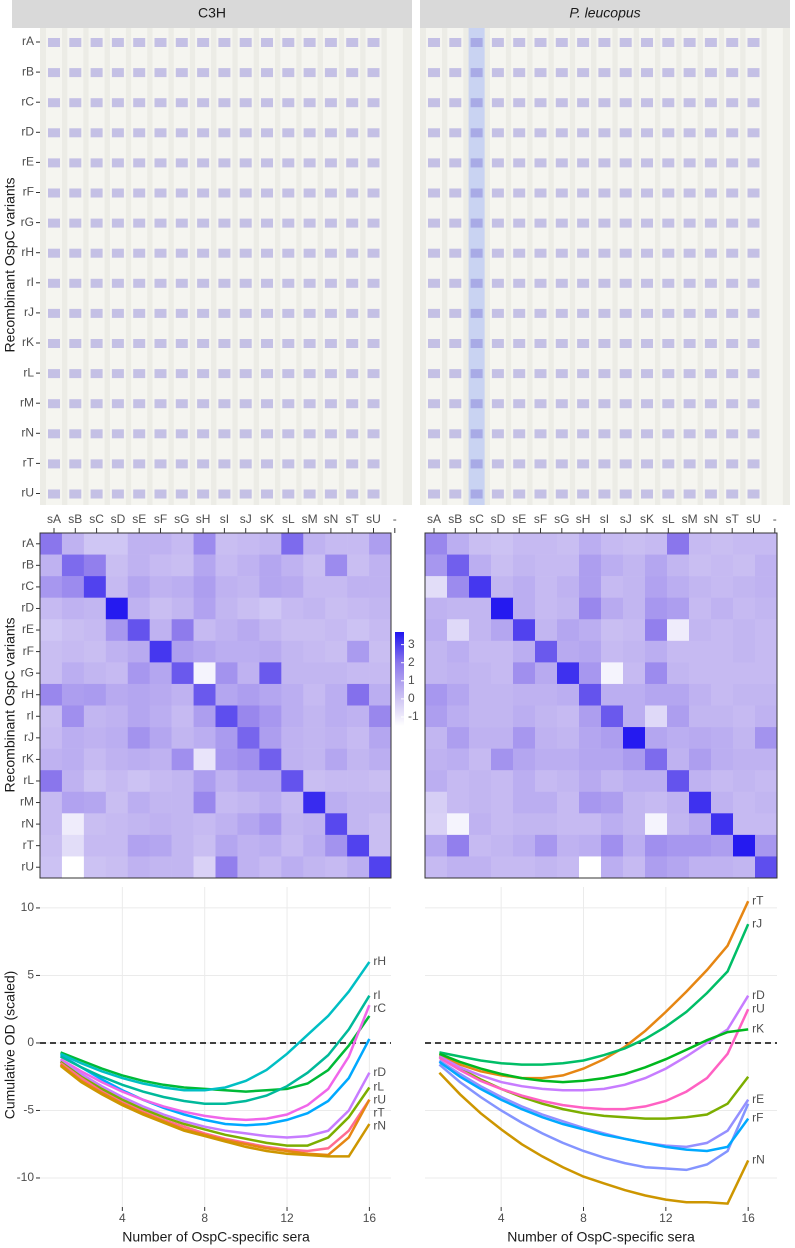 This screenshot has width=795, height=1248. Describe the element at coordinates (28, 629) in the screenshot. I see `row-label: rE` at that location.